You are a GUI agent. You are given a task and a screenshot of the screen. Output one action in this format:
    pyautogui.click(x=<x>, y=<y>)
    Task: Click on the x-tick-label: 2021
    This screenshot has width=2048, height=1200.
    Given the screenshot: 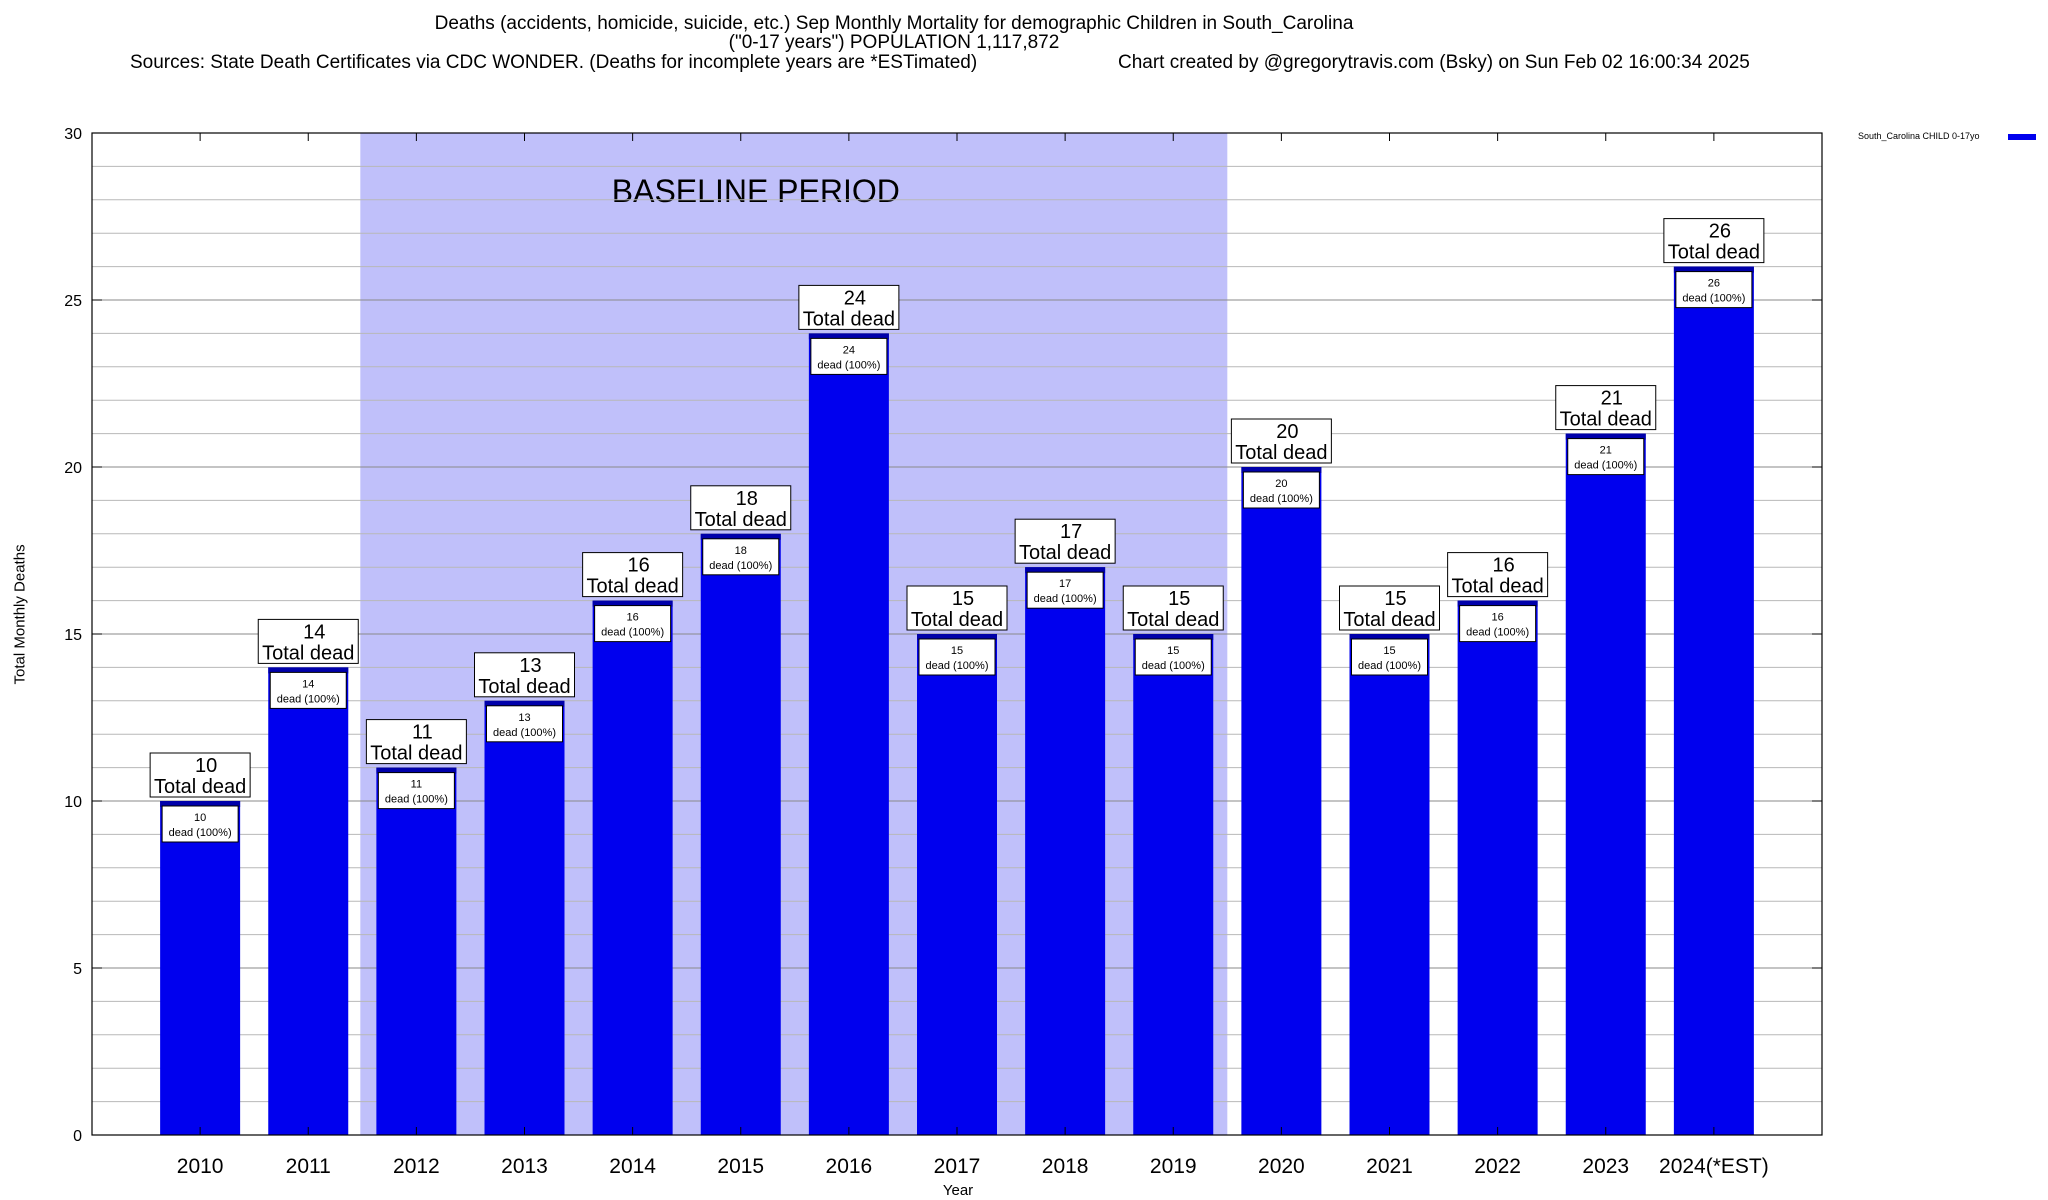 What is the action you would take?
    pyautogui.click(x=1389, y=1166)
    